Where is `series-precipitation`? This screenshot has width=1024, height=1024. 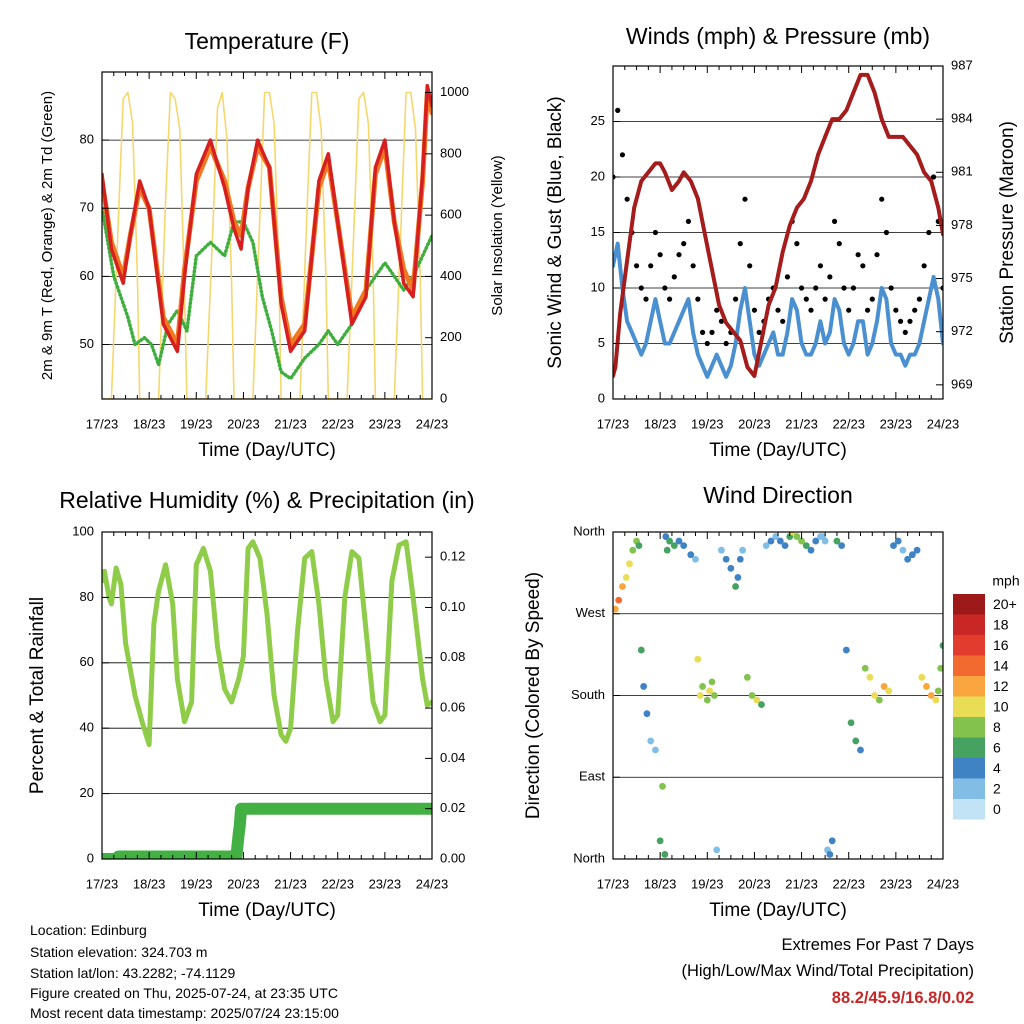 series-precipitation is located at coordinates (267, 830).